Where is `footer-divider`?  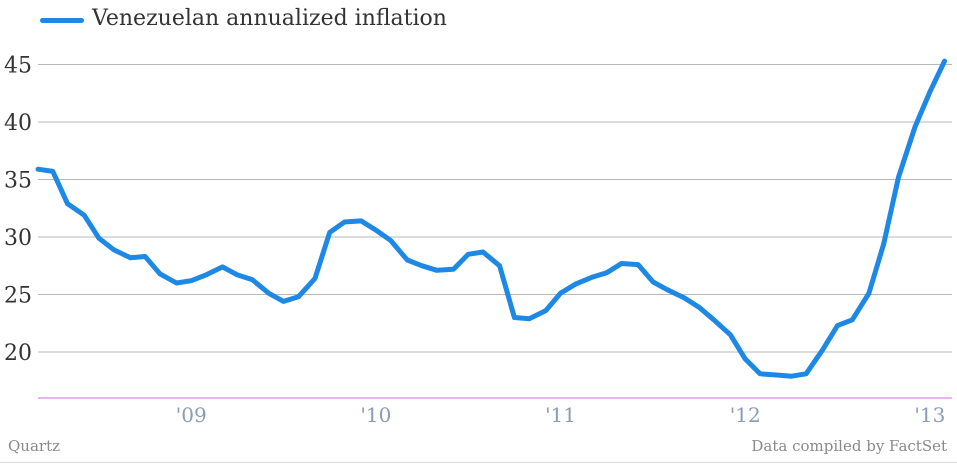
footer-divider is located at coordinates (478, 462).